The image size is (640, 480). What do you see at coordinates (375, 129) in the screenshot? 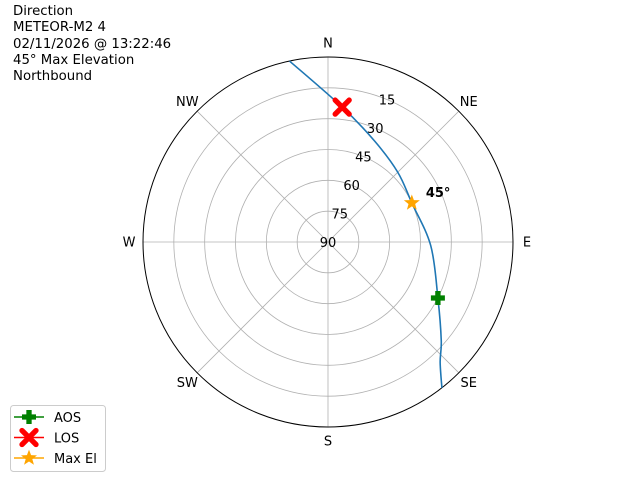
I see `radial-tick-label: 30` at bounding box center [375, 129].